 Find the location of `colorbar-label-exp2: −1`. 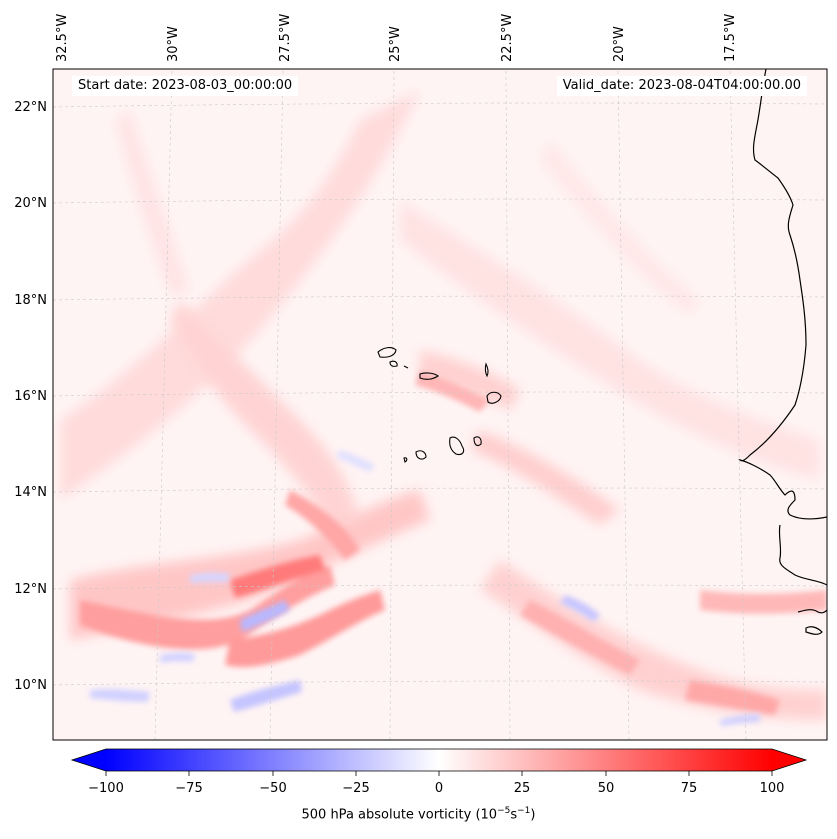

colorbar-label-exp2: −1 is located at coordinates (524, 811).